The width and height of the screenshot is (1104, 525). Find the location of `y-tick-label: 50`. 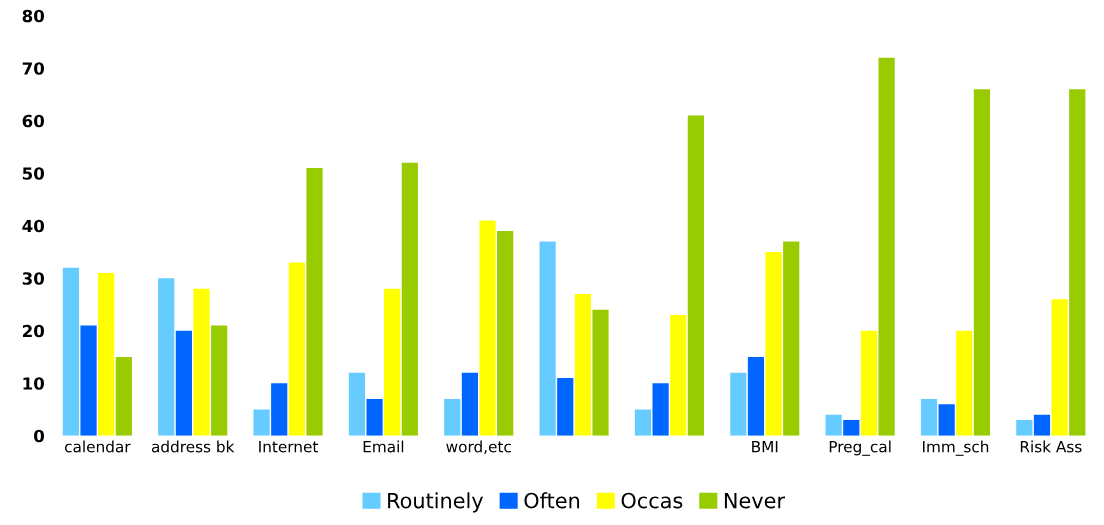

y-tick-label: 50 is located at coordinates (33, 173).